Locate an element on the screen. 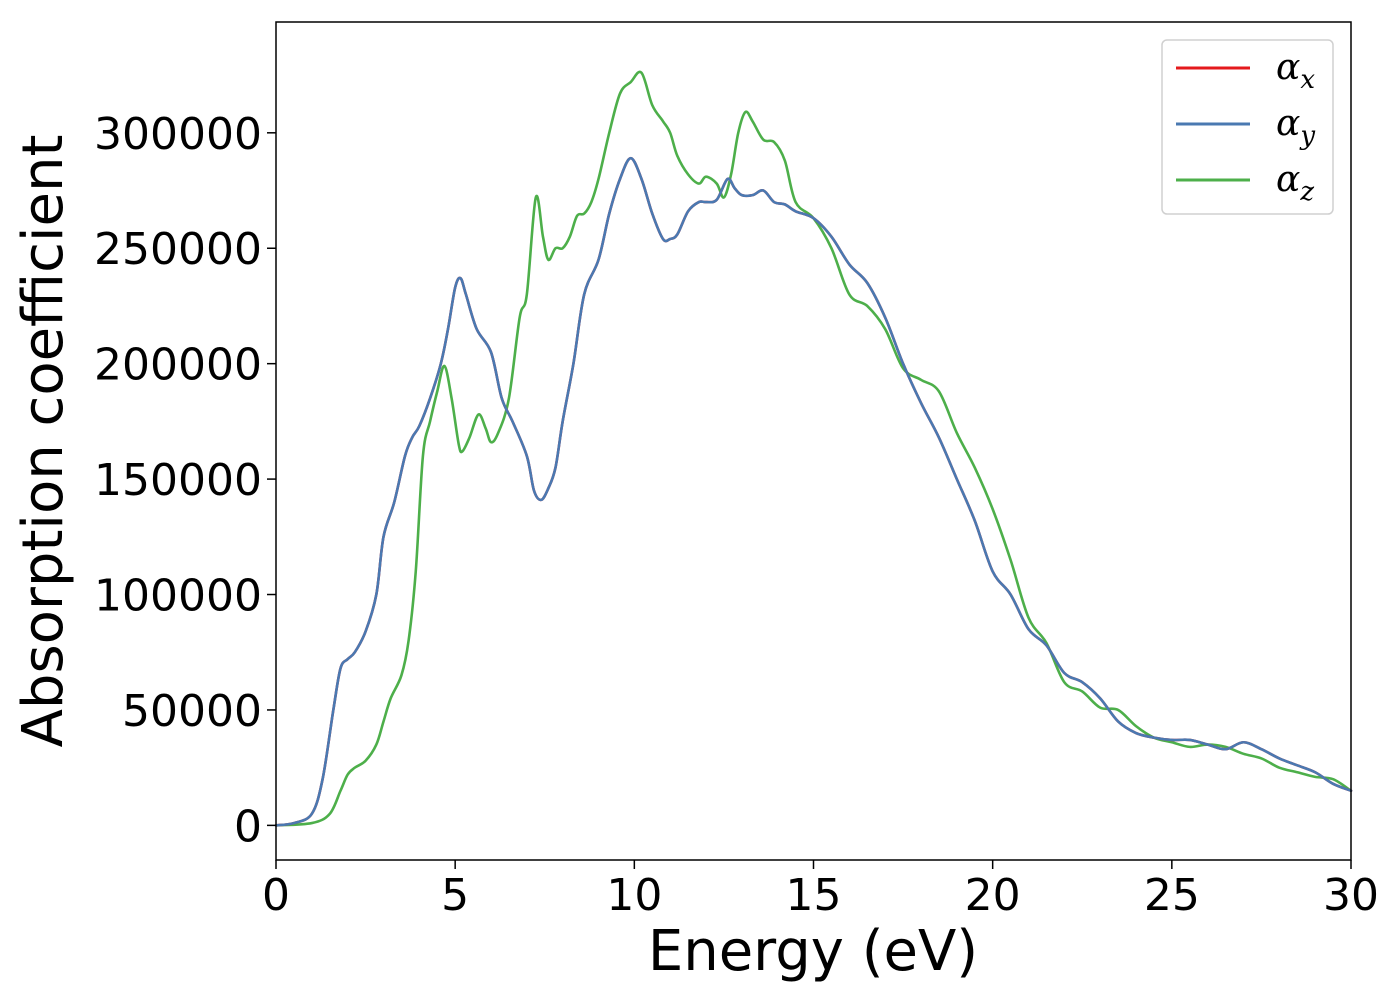 Image resolution: width=1400 pixels, height=1000 pixels. y-tick-label: 250000 is located at coordinates (178, 249).